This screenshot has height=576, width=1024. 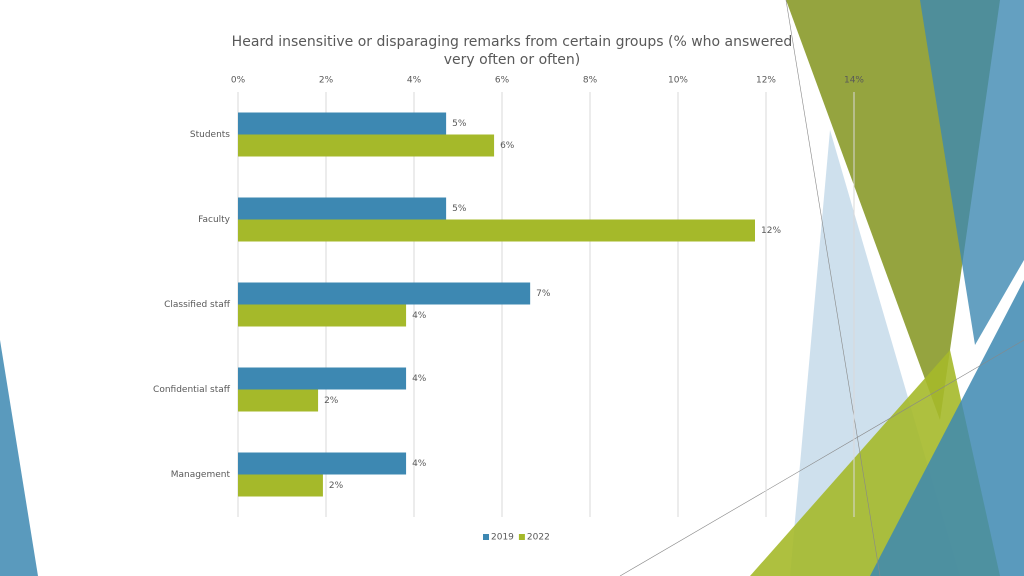 I want to click on x-tick-label: 12%, so click(x=766, y=81).